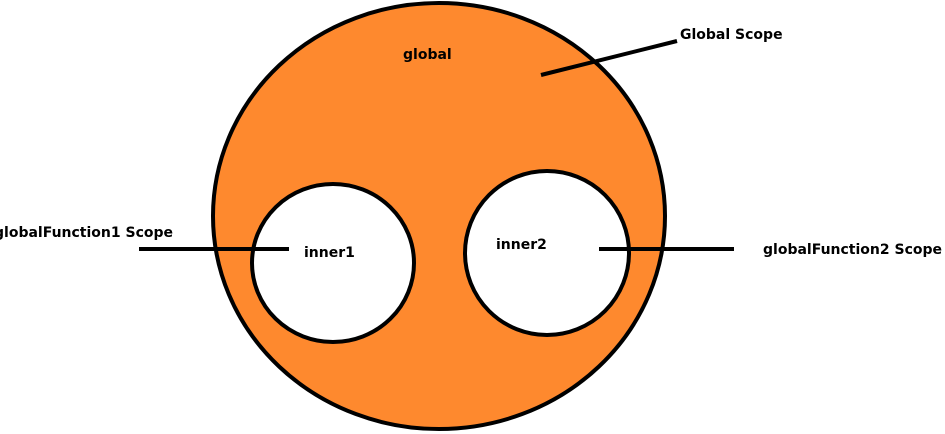 Image resolution: width=945 pixels, height=434 pixels. What do you see at coordinates (329, 253) in the screenshot?
I see `inner1-label: inner1` at bounding box center [329, 253].